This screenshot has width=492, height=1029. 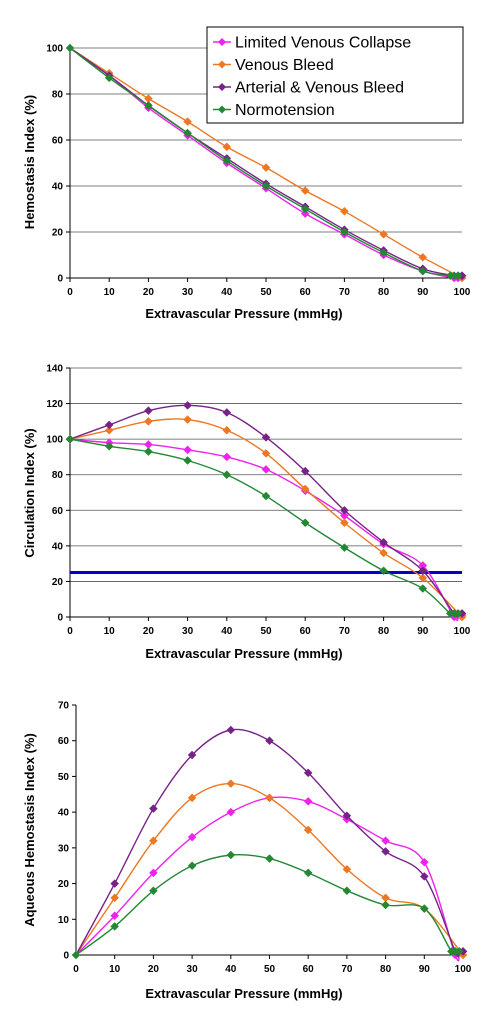 What do you see at coordinates (54, 404) in the screenshot?
I see `y-tick-label: 120` at bounding box center [54, 404].